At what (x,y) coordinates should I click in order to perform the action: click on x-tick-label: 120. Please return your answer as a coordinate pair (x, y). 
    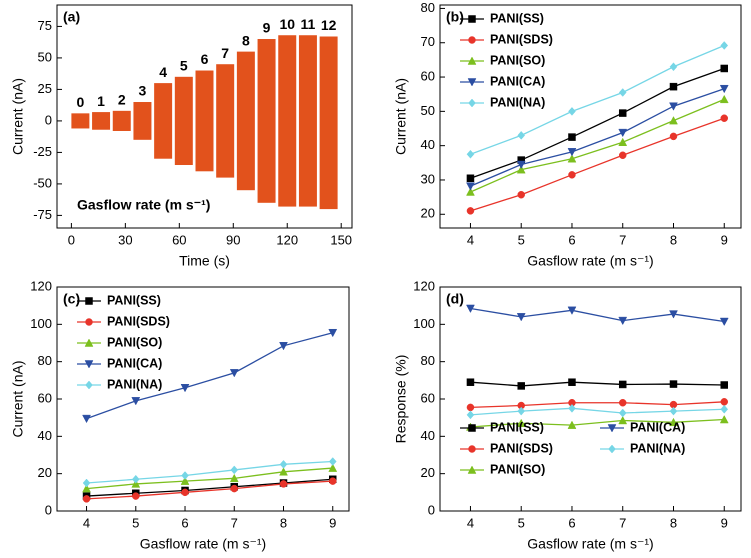
    Looking at the image, I should click on (287, 239).